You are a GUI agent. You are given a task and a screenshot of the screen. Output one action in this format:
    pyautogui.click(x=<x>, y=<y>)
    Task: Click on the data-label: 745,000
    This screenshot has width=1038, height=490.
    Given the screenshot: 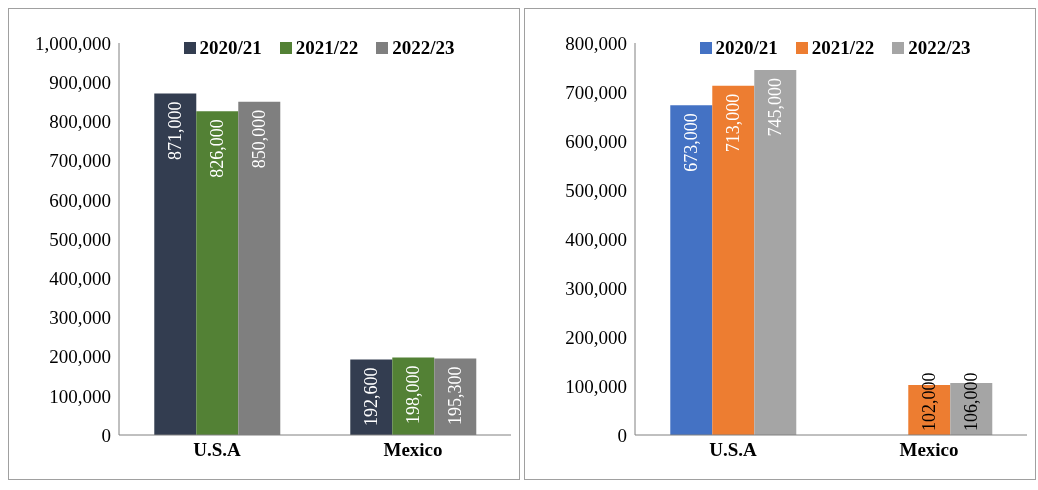 What is the action you would take?
    pyautogui.click(x=775, y=107)
    